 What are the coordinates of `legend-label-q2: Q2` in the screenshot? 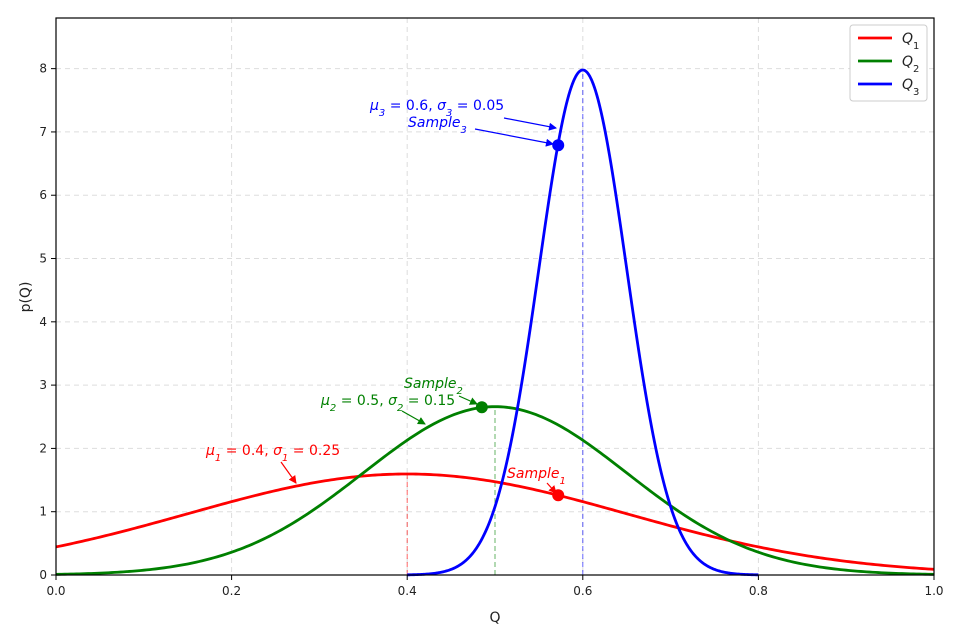 It's located at (910, 64).